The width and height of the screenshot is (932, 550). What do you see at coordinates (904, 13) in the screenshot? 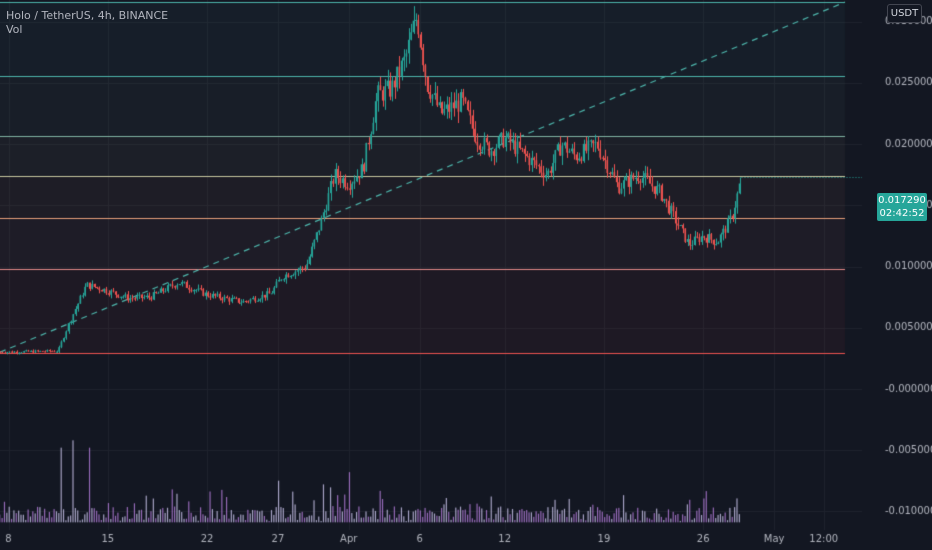
I see `currency-button: USDT` at bounding box center [904, 13].